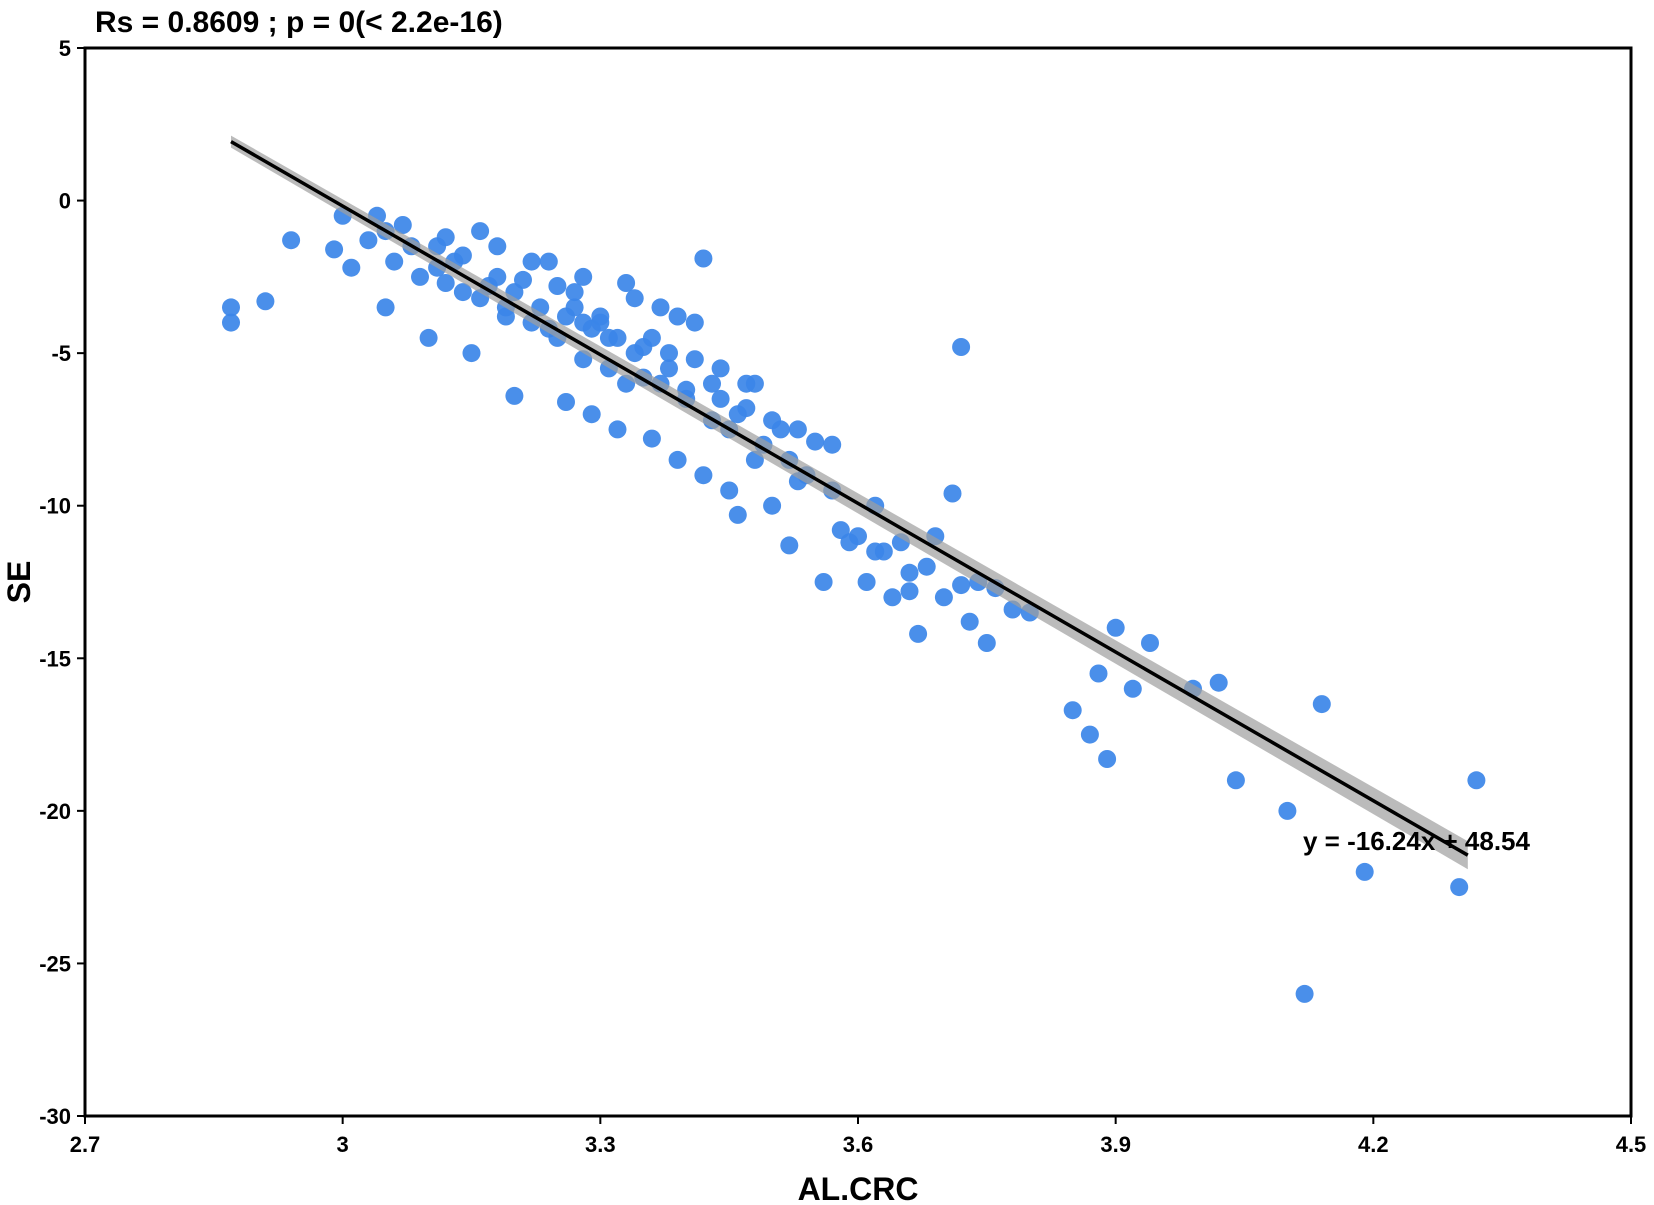 This screenshot has height=1205, width=1654. Describe the element at coordinates (343, 1144) in the screenshot. I see `x-tick-label: 3` at that location.